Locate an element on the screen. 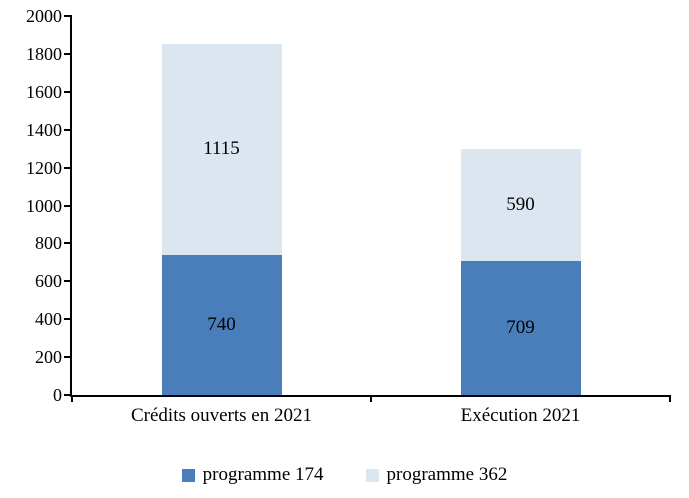 The width and height of the screenshot is (689, 498). bar-value-label: 740 is located at coordinates (221, 324).